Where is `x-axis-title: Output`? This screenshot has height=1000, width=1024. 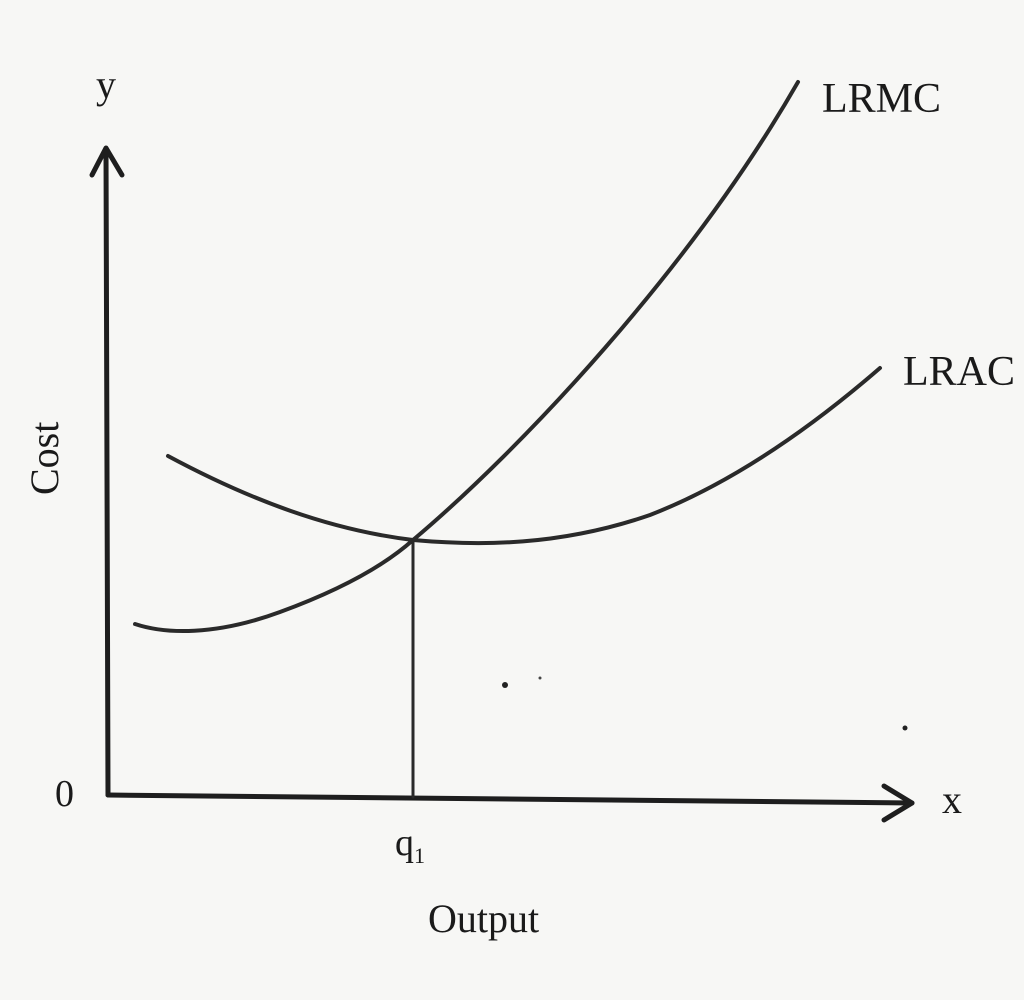
x-axis-title: Output is located at coordinates (483, 918).